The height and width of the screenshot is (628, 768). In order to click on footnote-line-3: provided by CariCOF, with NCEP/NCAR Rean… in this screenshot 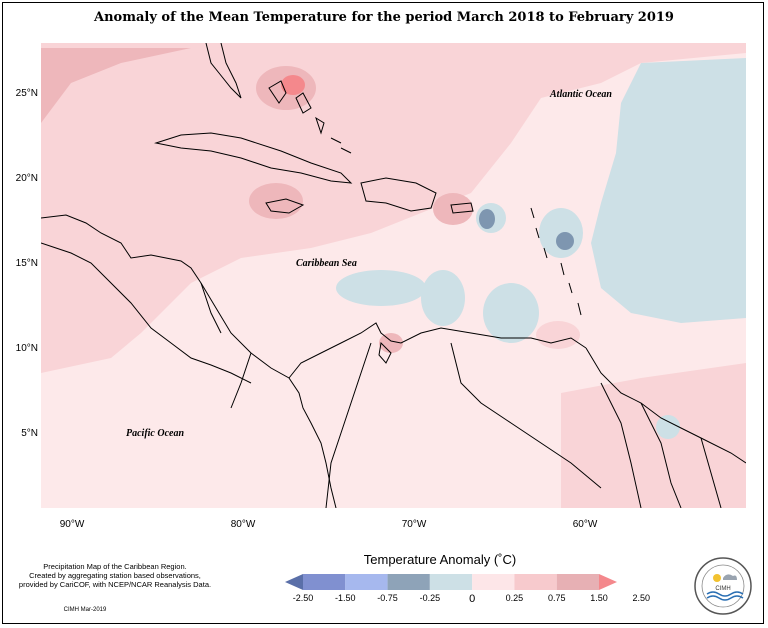, I will do `click(115, 584)`.